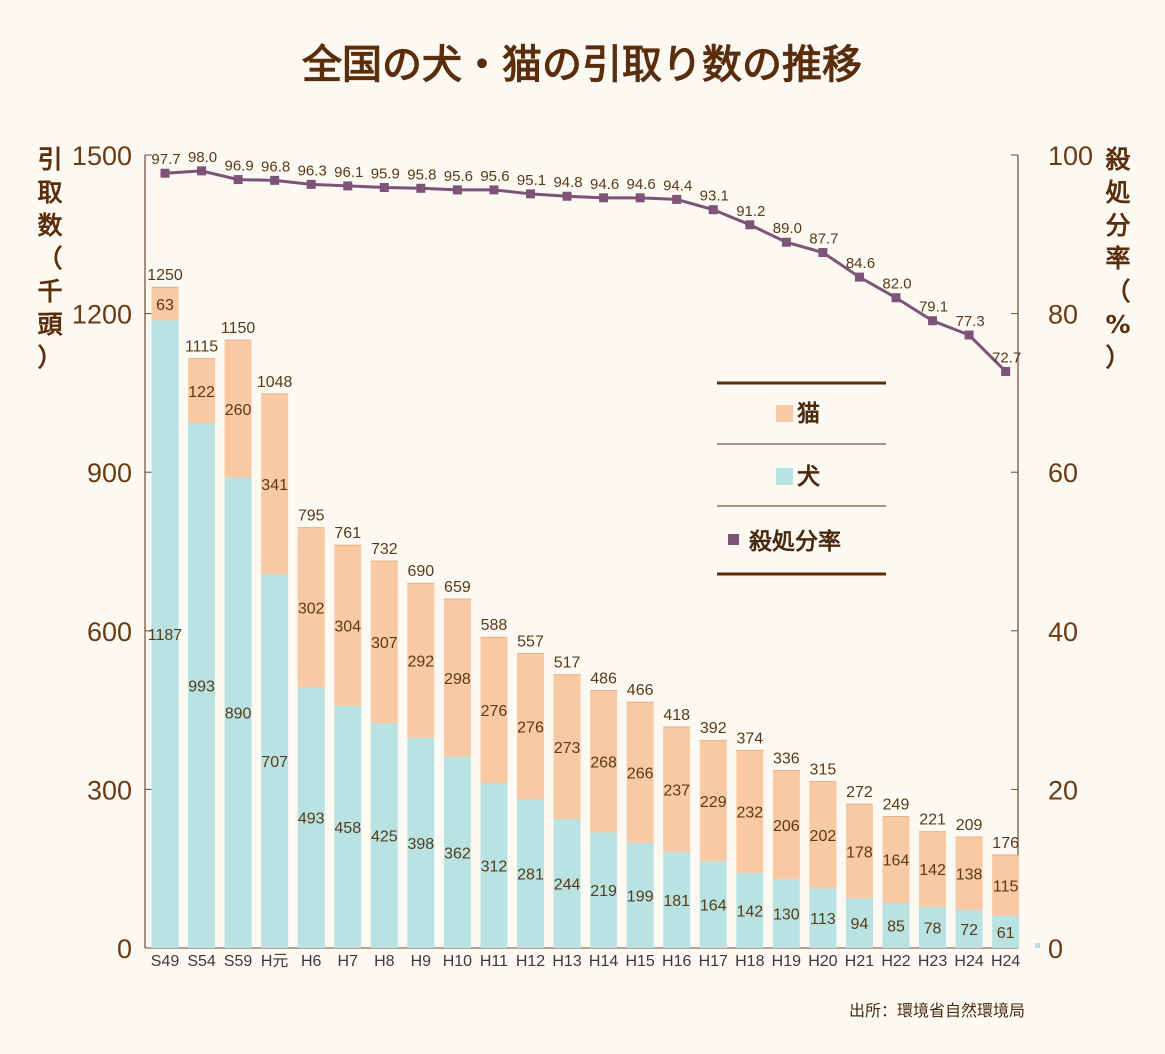 The height and width of the screenshot is (1054, 1165). What do you see at coordinates (567, 663) in the screenshot?
I see `bar-total-value: 517` at bounding box center [567, 663].